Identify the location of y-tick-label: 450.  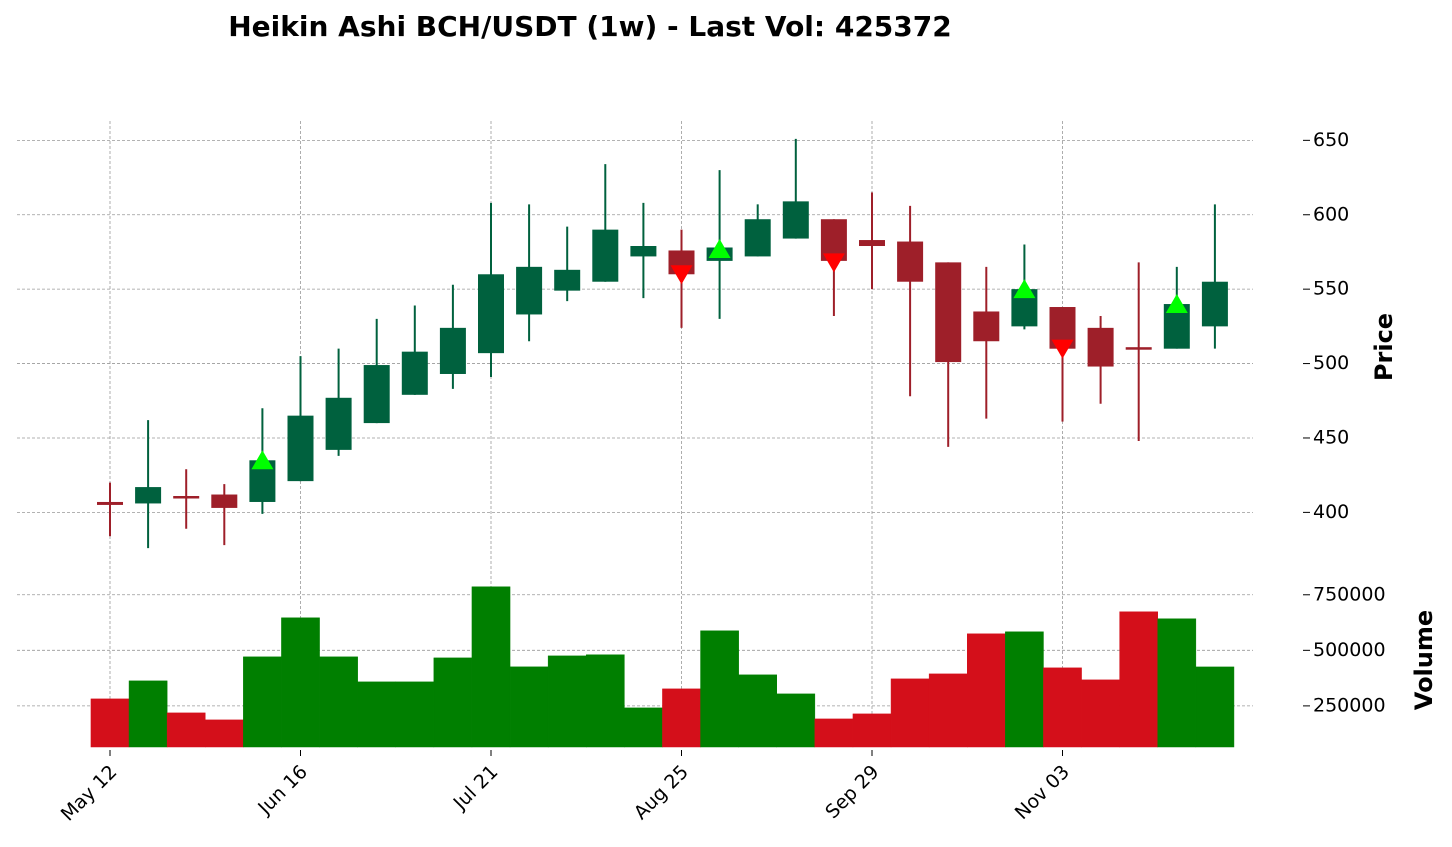
(1331, 437).